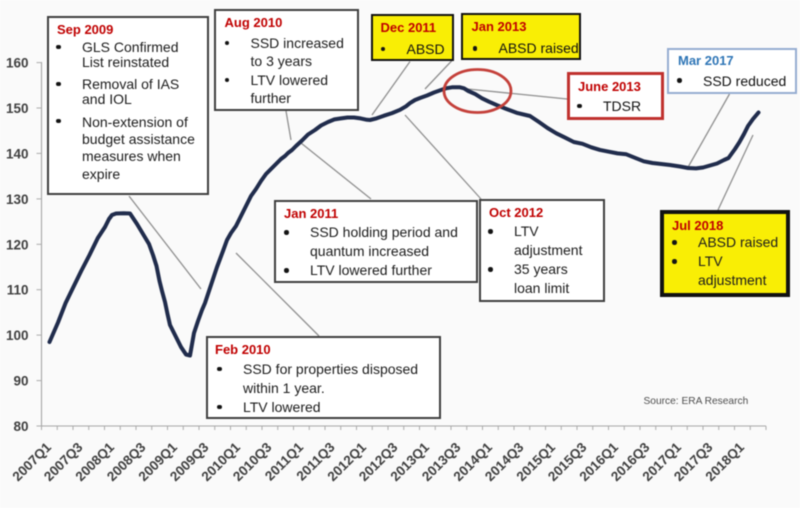  Describe the element at coordinates (17, 335) in the screenshot. I see `svg-text: 100` at that location.